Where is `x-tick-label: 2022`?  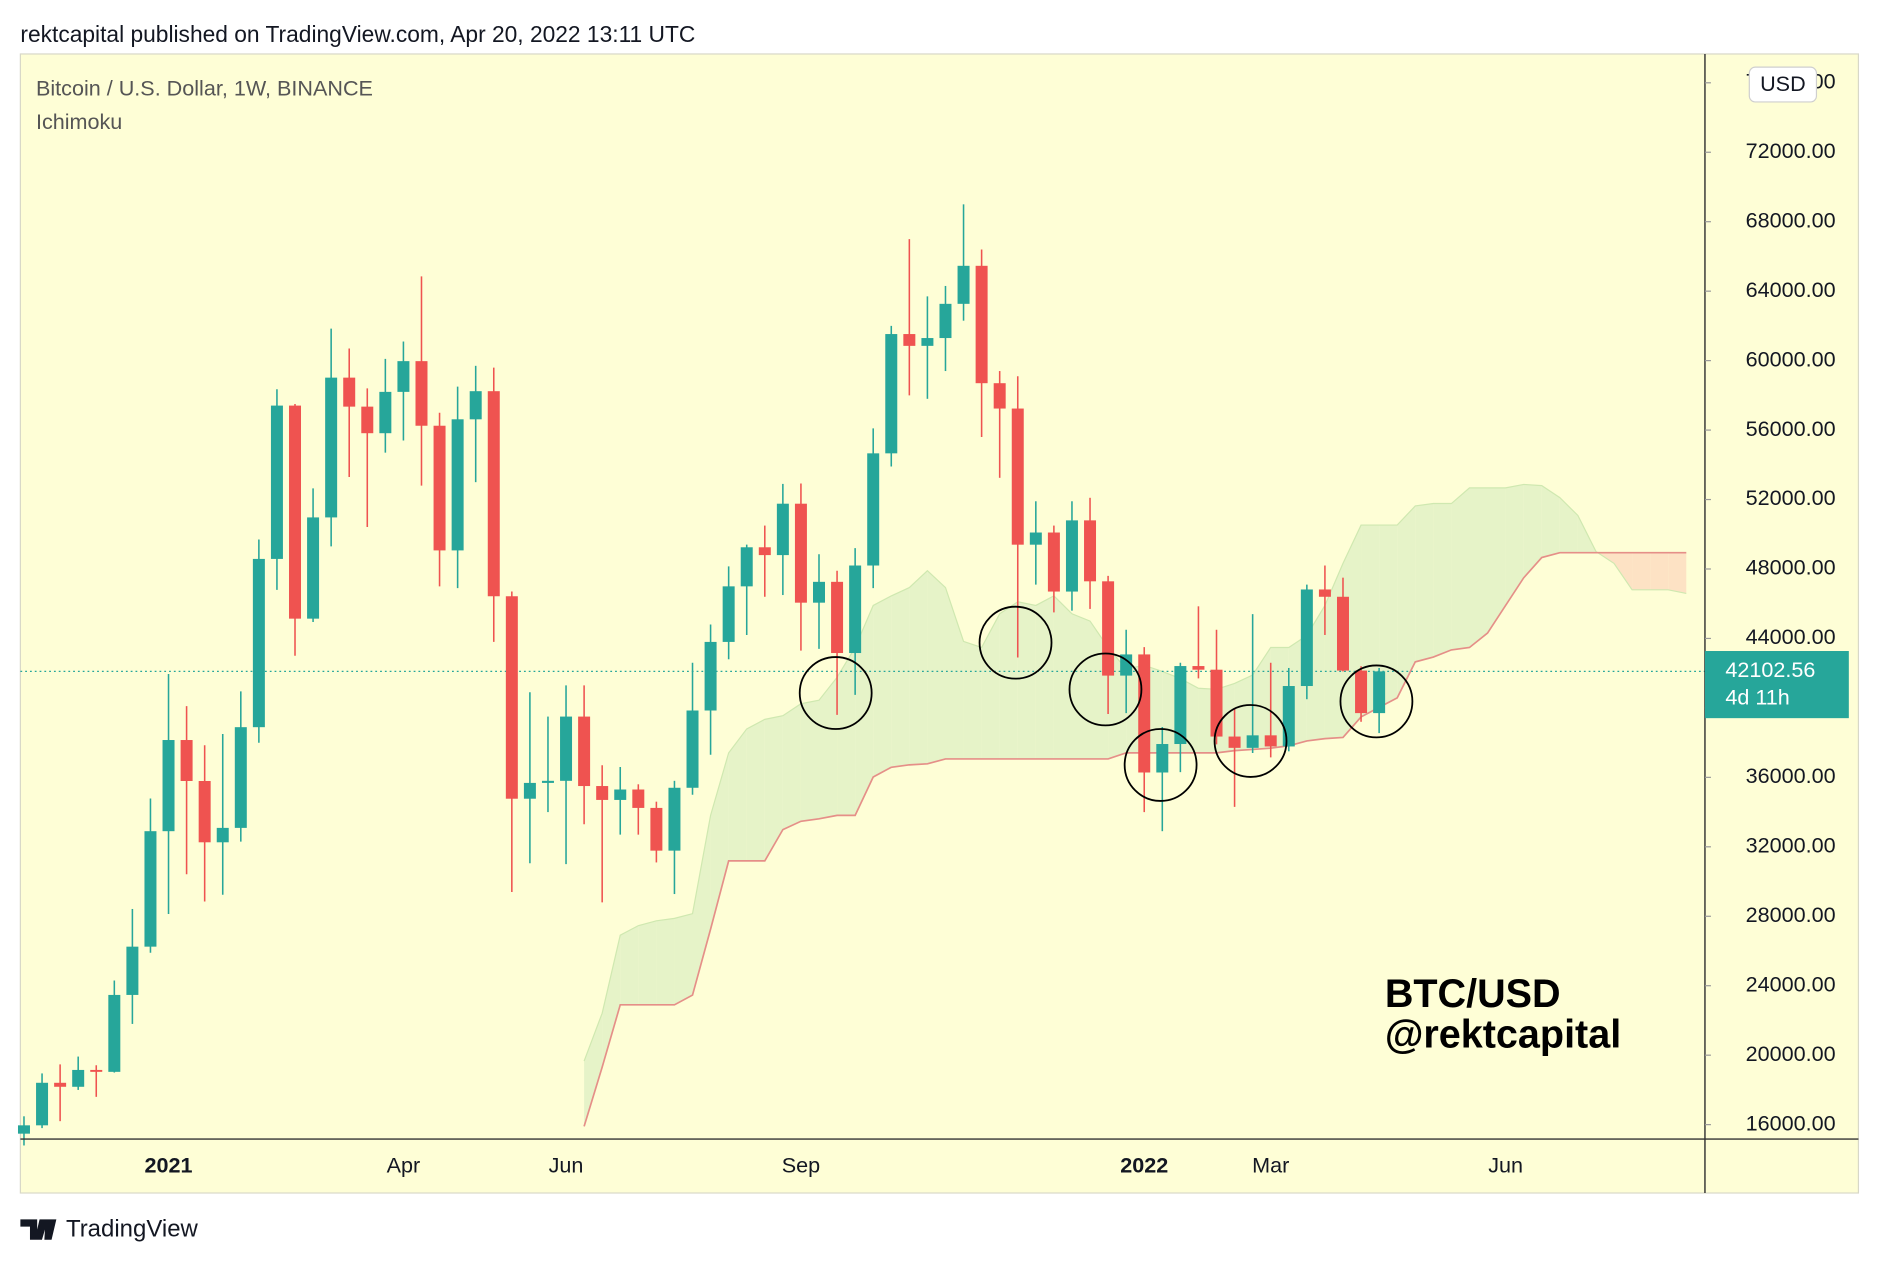 x-tick-label: 2022 is located at coordinates (1144, 1164).